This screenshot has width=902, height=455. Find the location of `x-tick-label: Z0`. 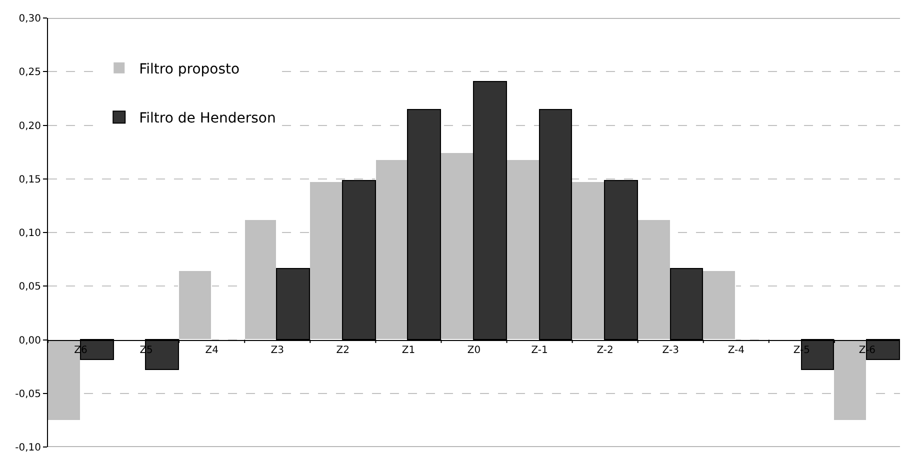

x-tick-label: Z0 is located at coordinates (474, 350).